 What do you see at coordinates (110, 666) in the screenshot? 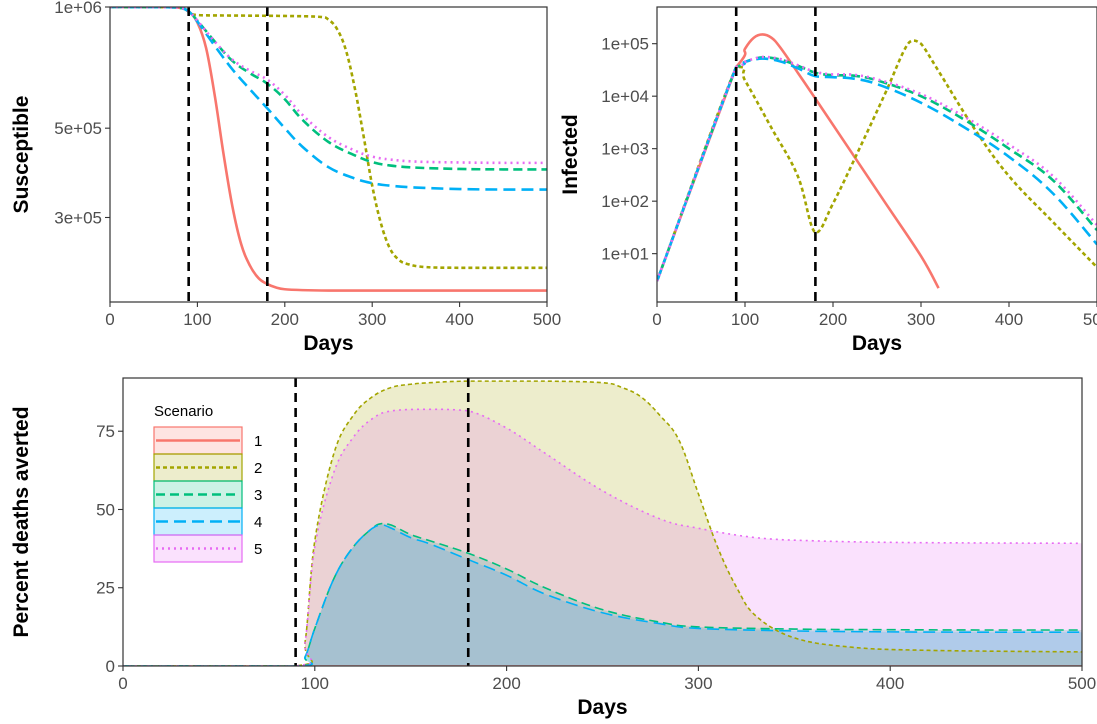
I see `y-tick-label: 0` at bounding box center [110, 666].